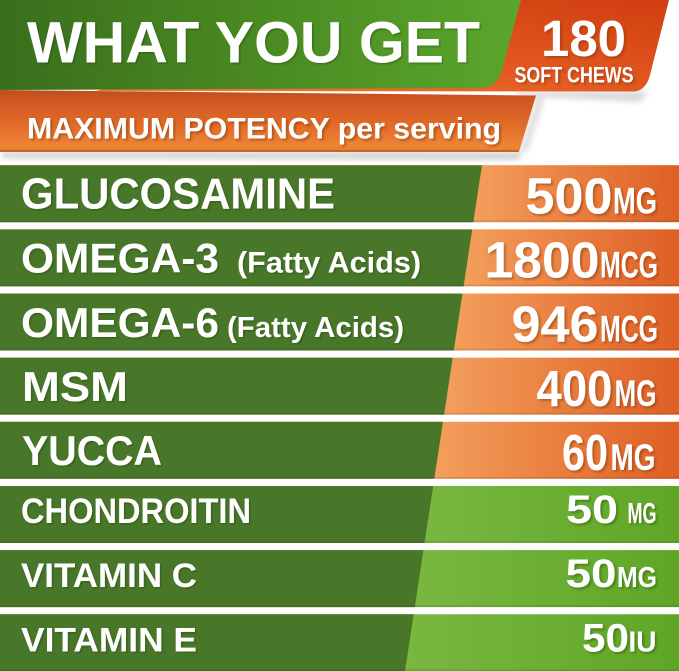 The width and height of the screenshot is (679, 671). I want to click on svg-text: YUCCA, so click(92, 450).